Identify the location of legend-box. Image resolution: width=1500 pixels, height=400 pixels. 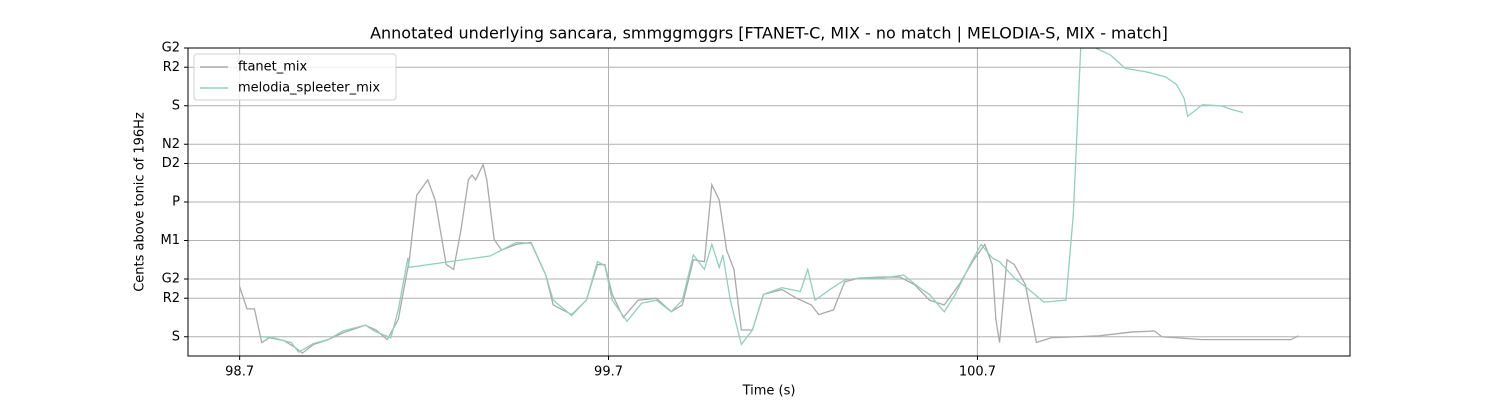
(295, 77).